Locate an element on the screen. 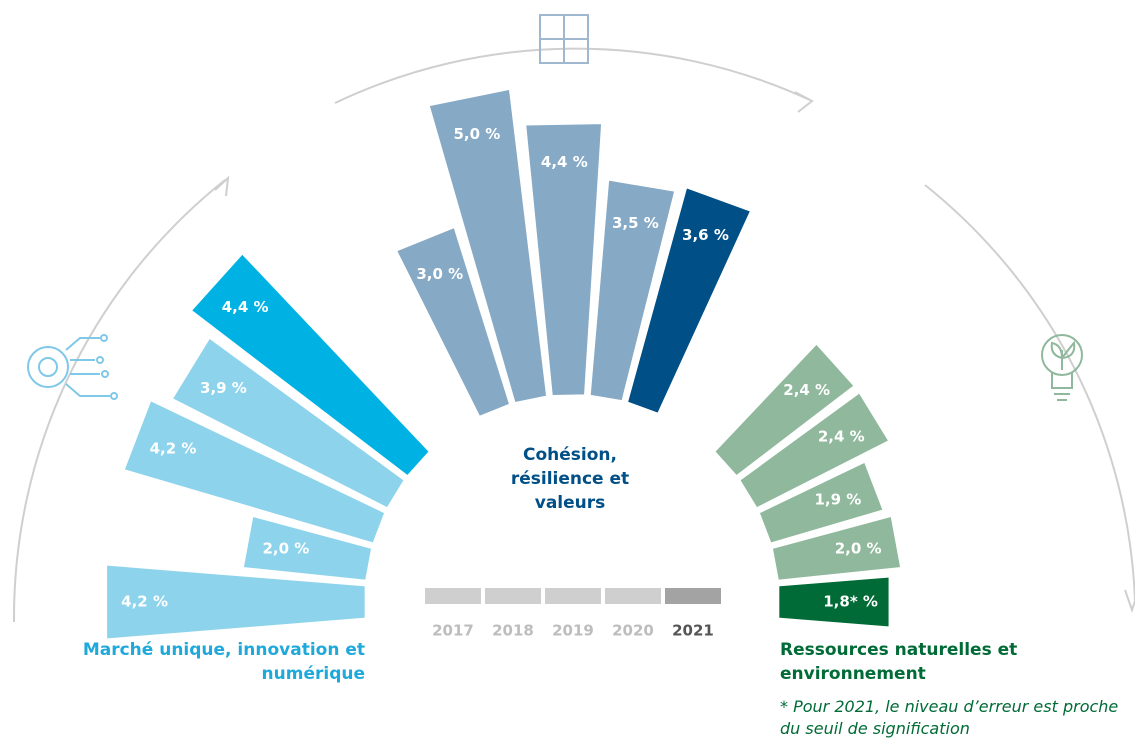  value-label: 1,8* % is located at coordinates (850, 602).